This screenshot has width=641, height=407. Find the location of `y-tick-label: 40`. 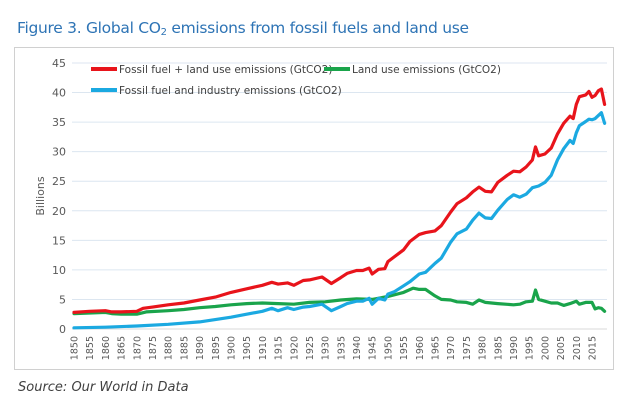

y-tick-label: 40 is located at coordinates (59, 93).